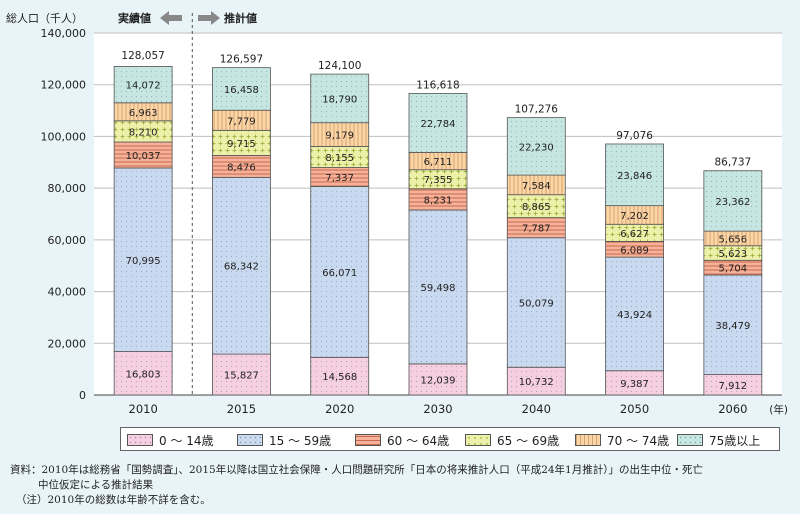  I want to click on x-tick-label: 2050, so click(634, 409).